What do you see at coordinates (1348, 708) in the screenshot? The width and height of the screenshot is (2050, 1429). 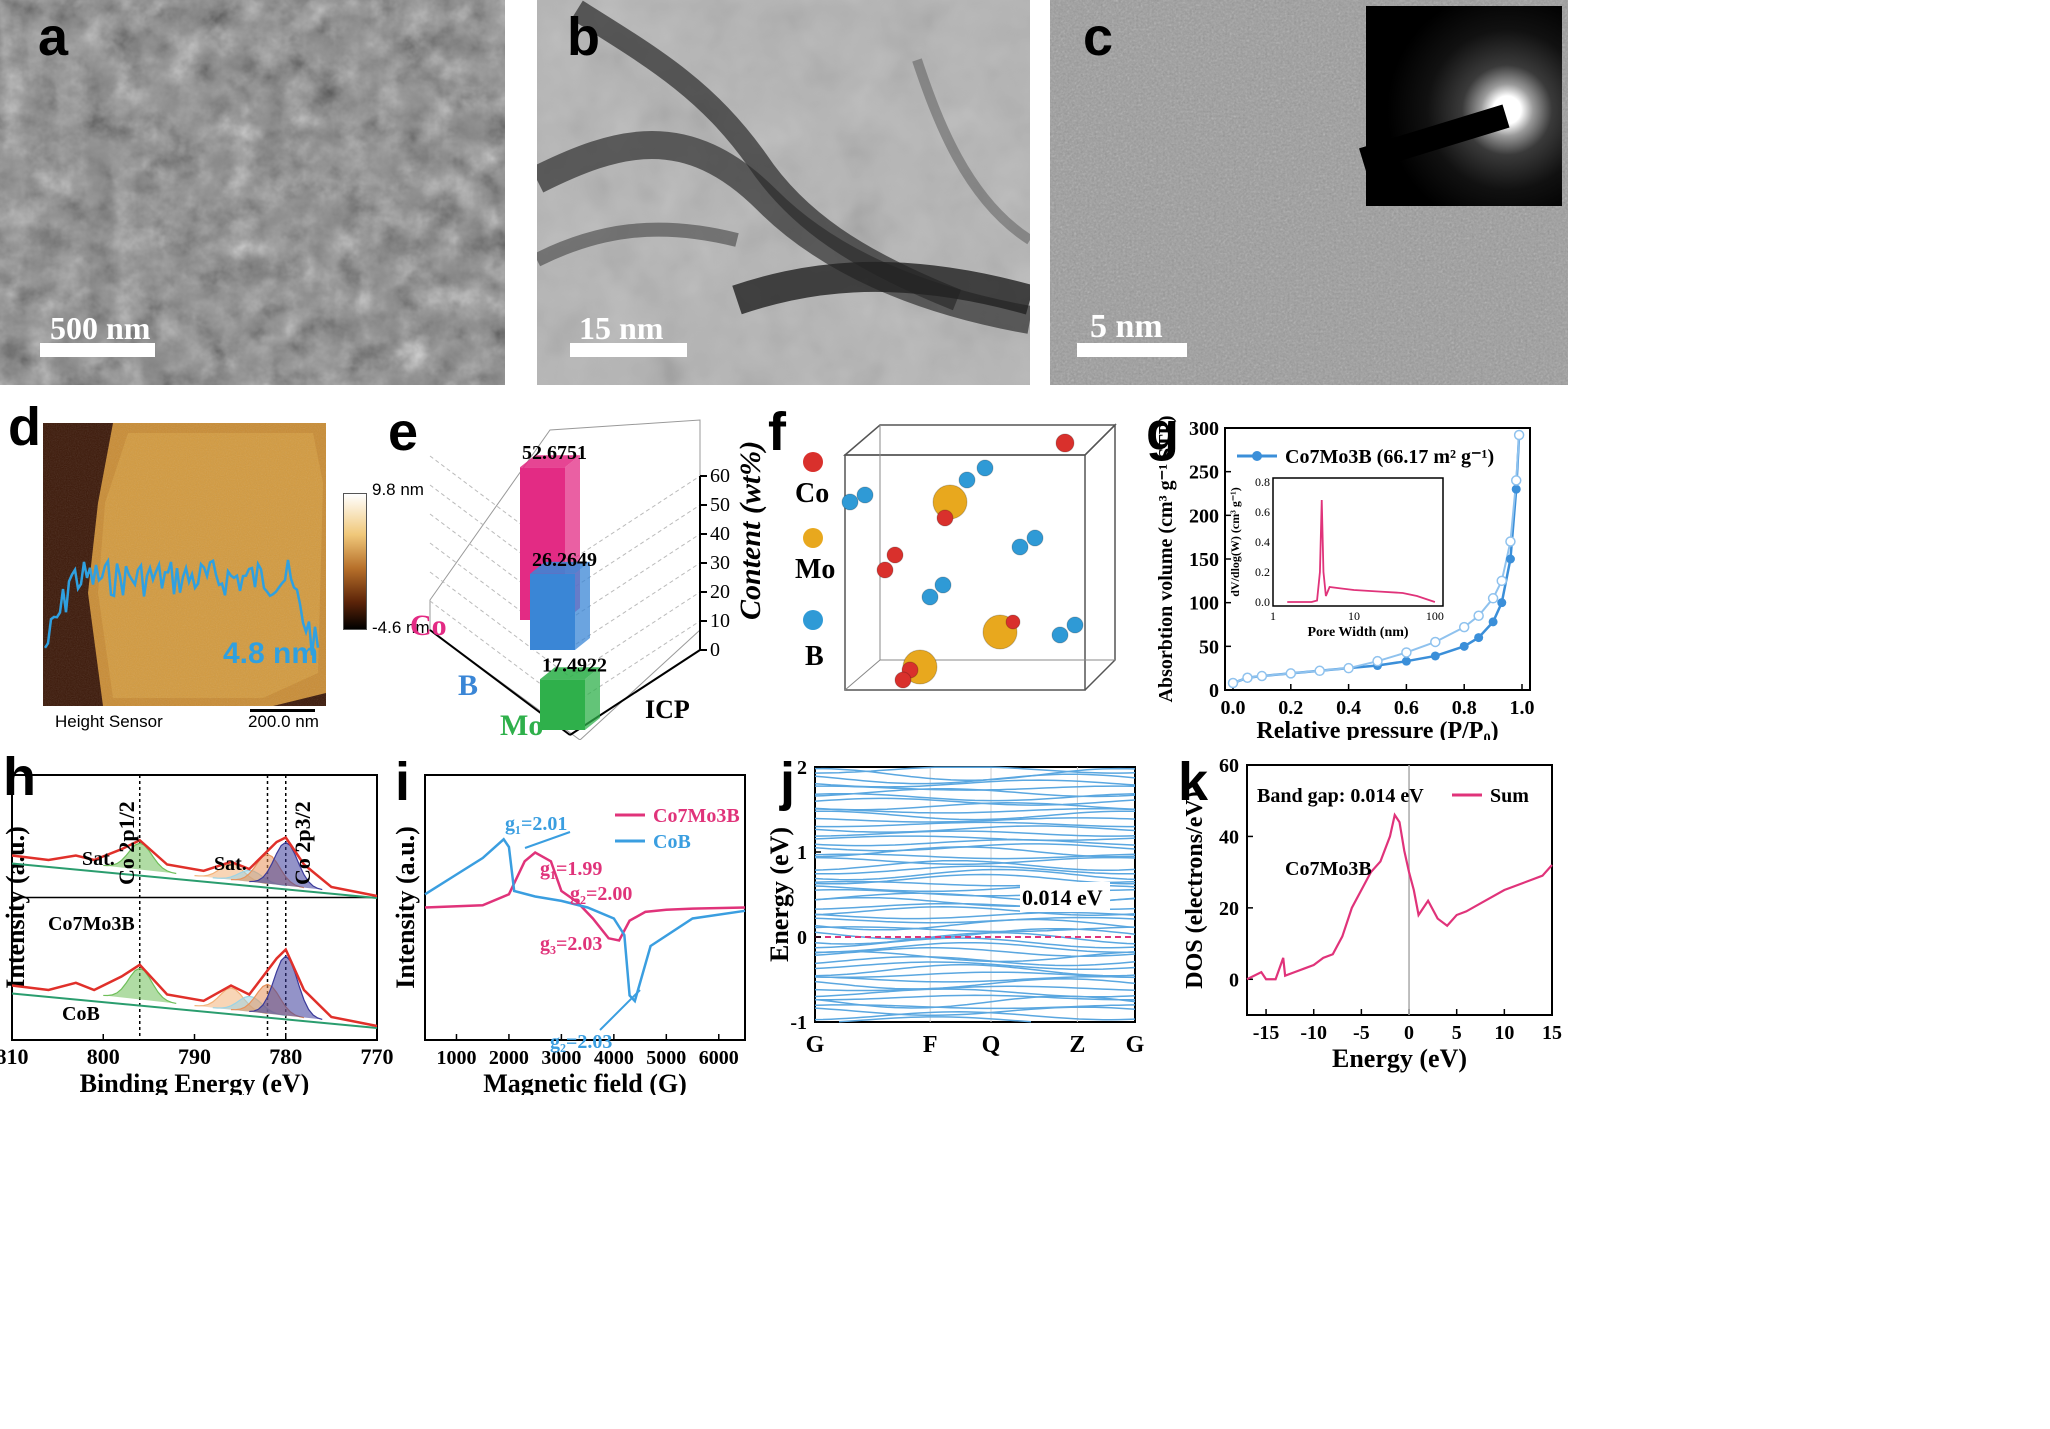 I see `x-tick-label: 0.4` at bounding box center [1348, 708].